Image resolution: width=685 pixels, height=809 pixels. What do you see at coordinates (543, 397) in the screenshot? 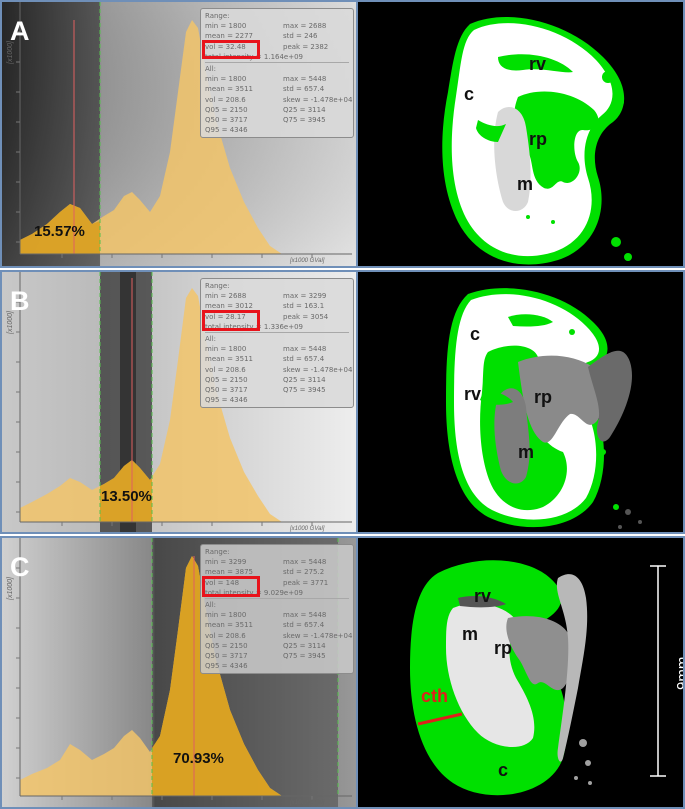
I see `label-renal-pelvis-b: rp` at bounding box center [543, 397].